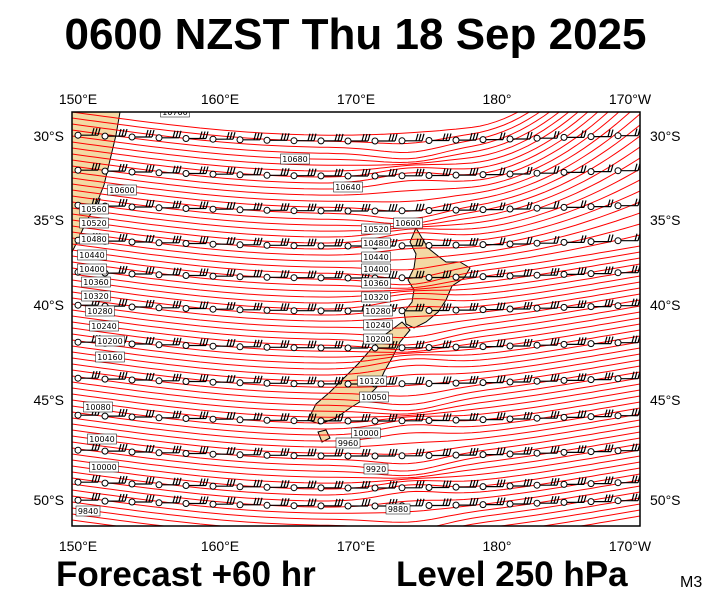 The width and height of the screenshot is (711, 600). What do you see at coordinates (175, 115) in the screenshot?
I see `contour-label: 10760` at bounding box center [175, 115].